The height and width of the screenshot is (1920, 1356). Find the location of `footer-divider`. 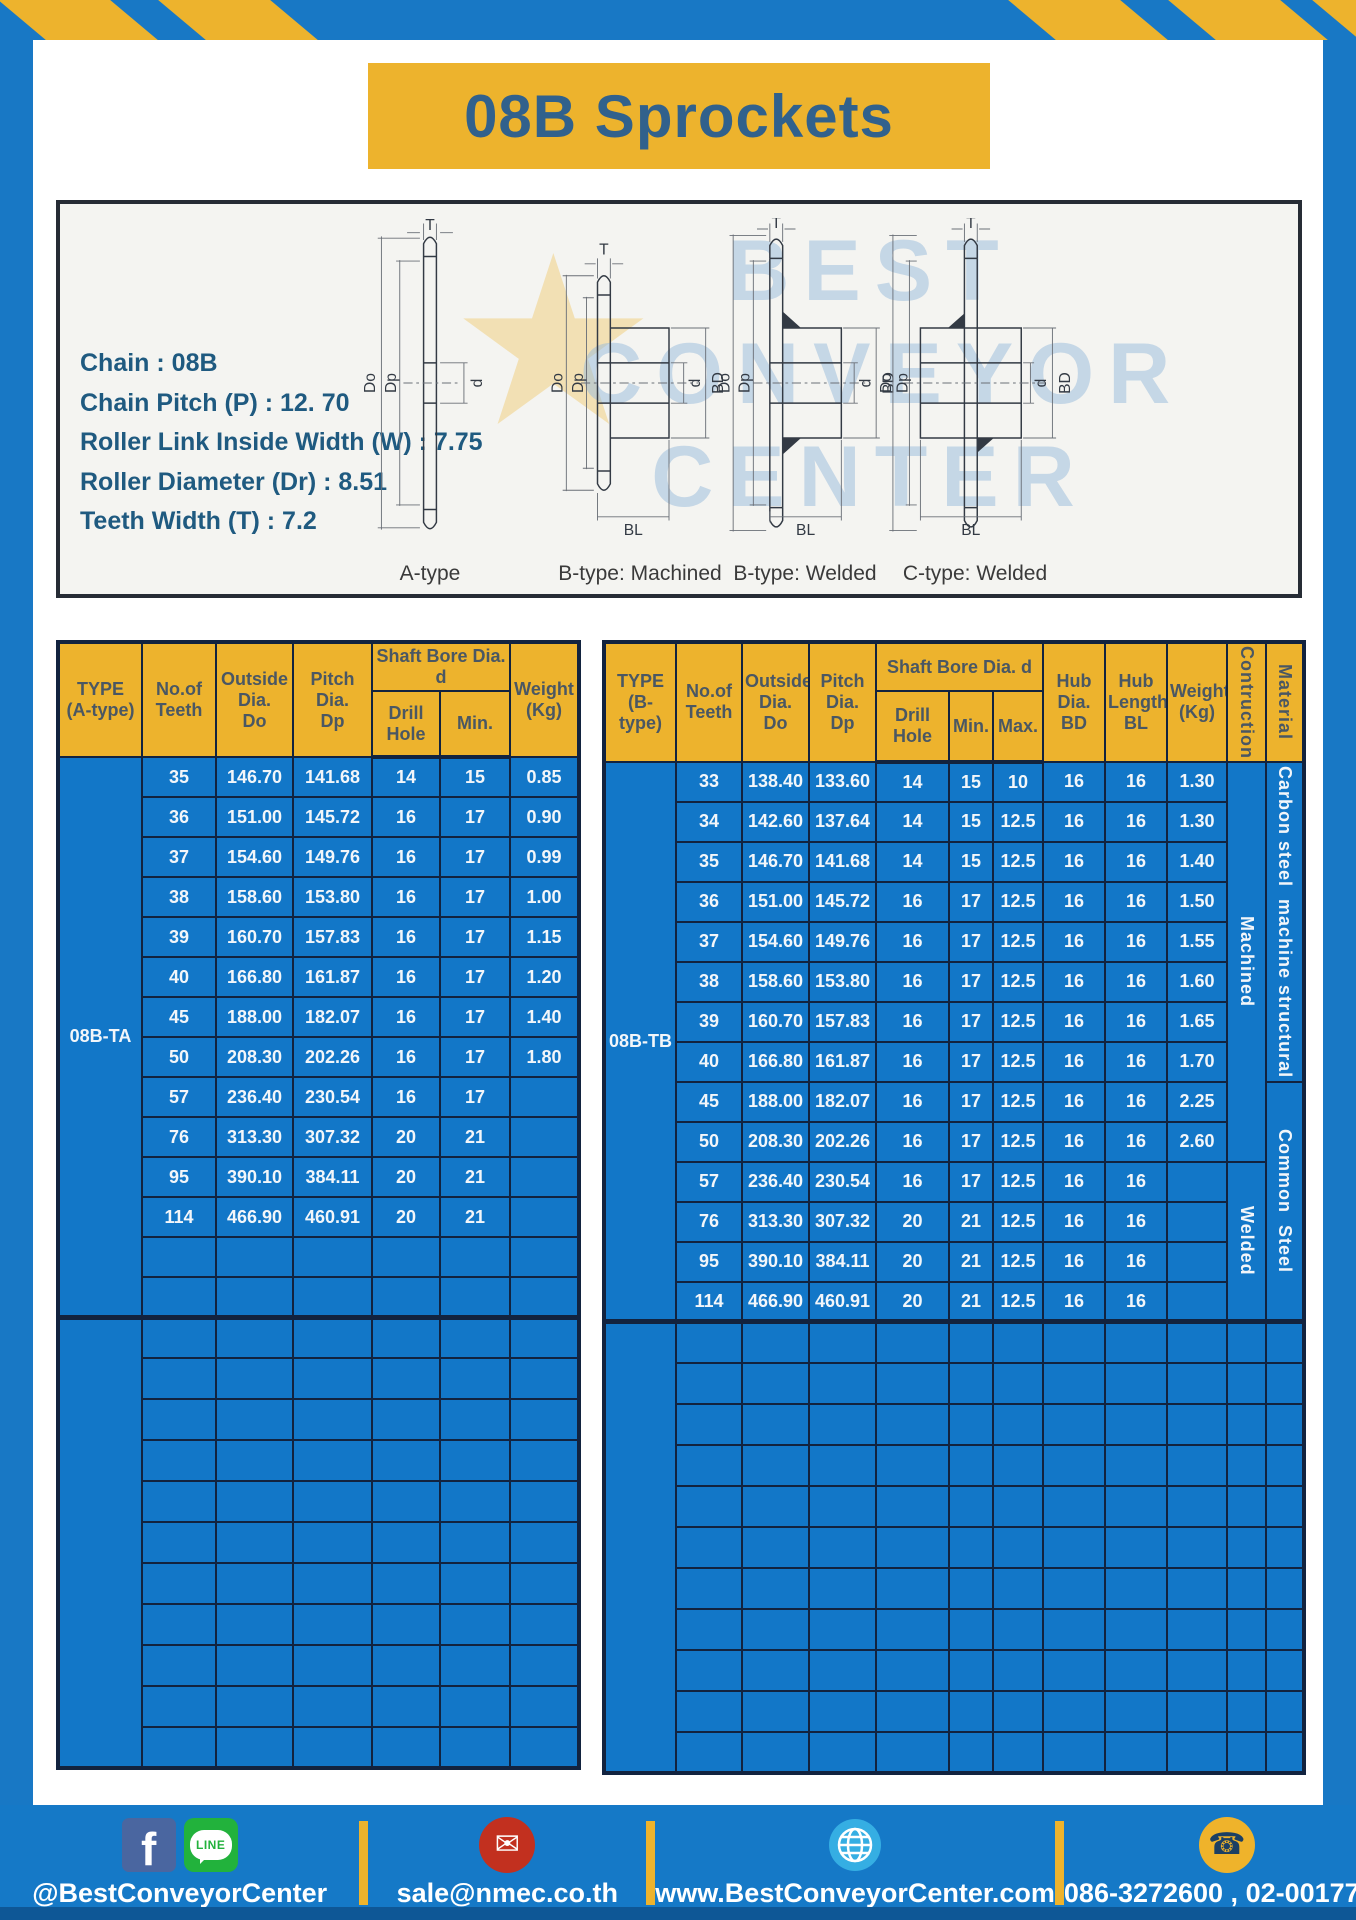

footer-divider is located at coordinates (651, 1862).